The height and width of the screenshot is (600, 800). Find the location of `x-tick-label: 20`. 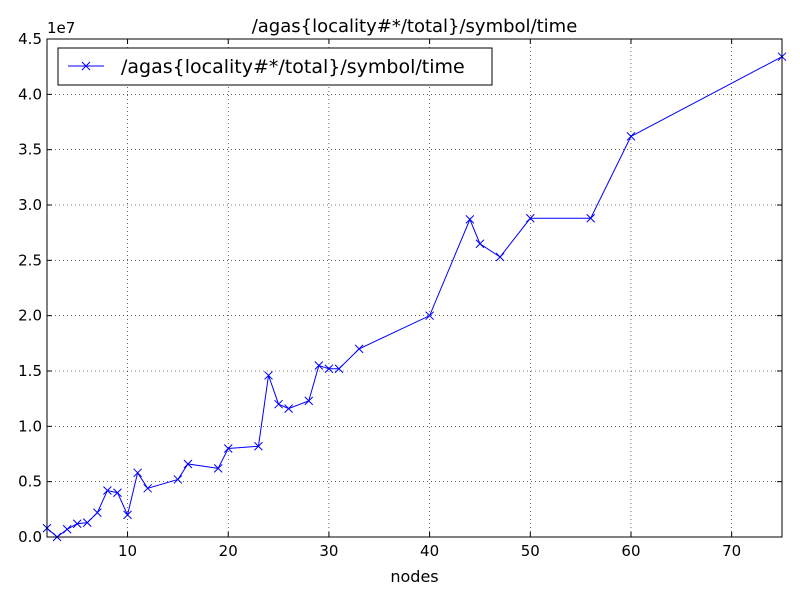

x-tick-label: 20 is located at coordinates (228, 551).